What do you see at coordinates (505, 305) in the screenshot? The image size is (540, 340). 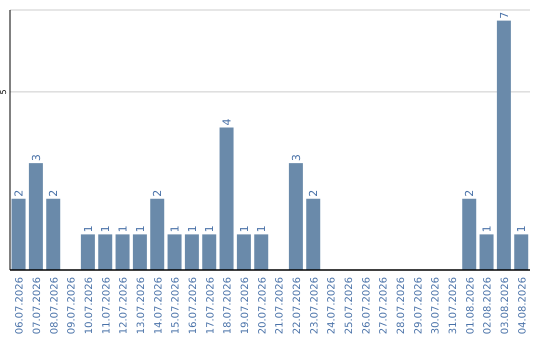 I see `x-tick-label: 03.08.2026` at bounding box center [505, 305].